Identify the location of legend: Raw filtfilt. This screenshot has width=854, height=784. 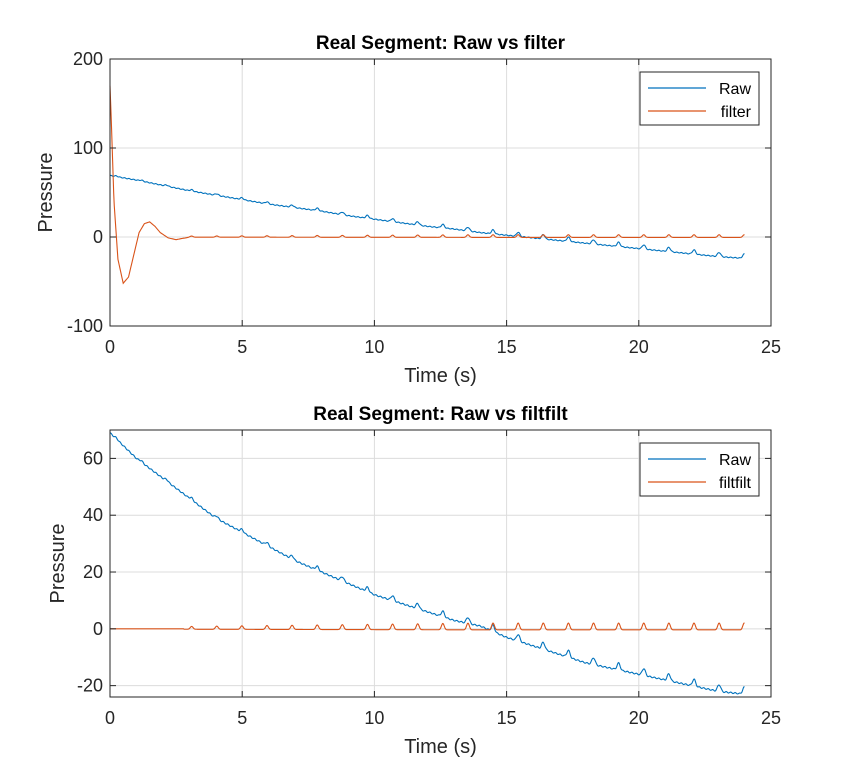
(699, 469).